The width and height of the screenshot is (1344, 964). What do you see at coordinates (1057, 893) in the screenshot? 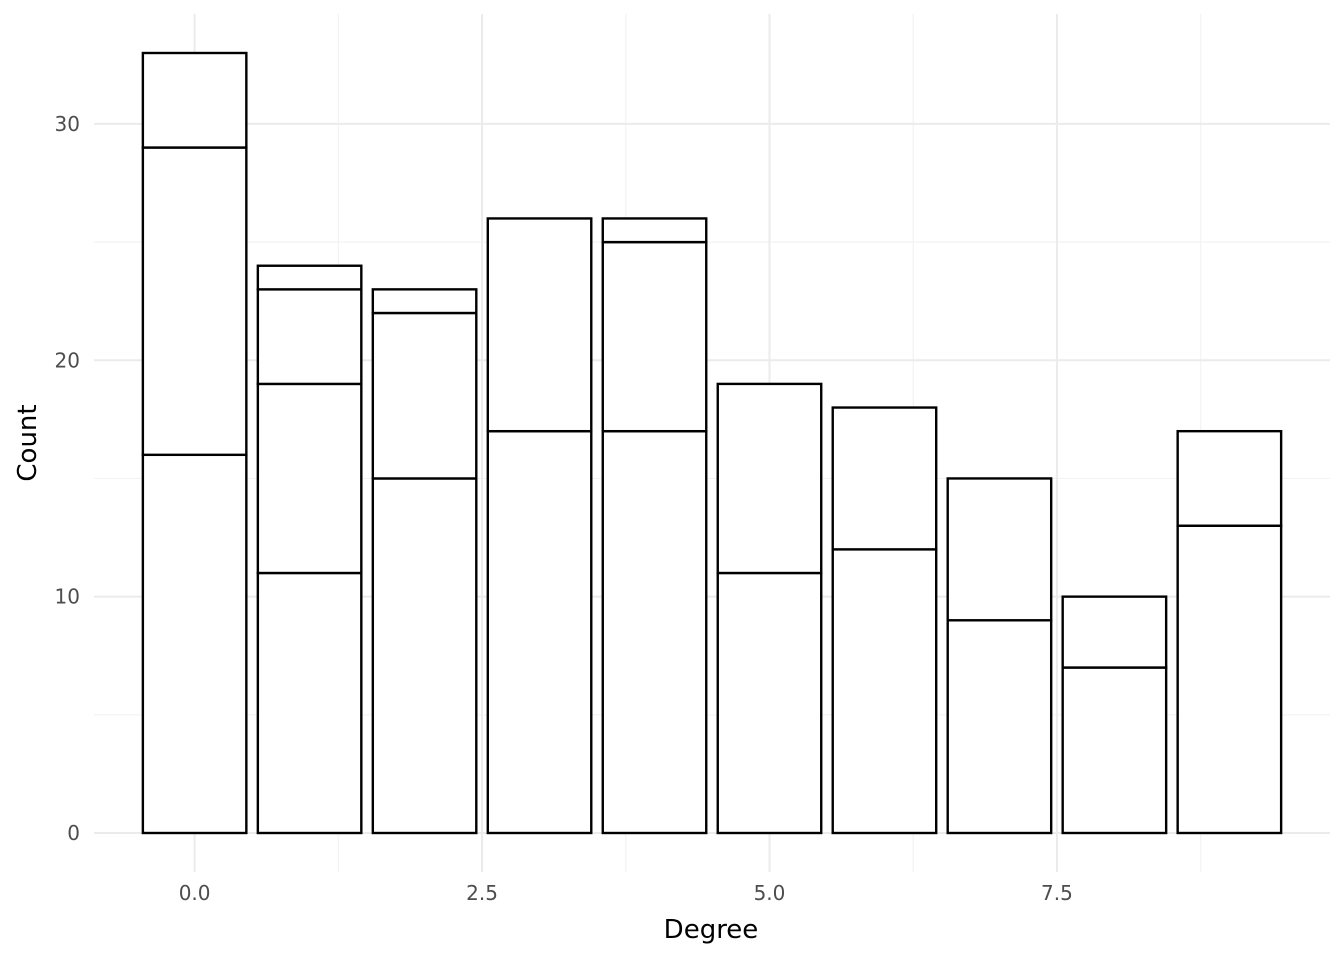
I see `x-tick-label: 7.5` at bounding box center [1057, 893].